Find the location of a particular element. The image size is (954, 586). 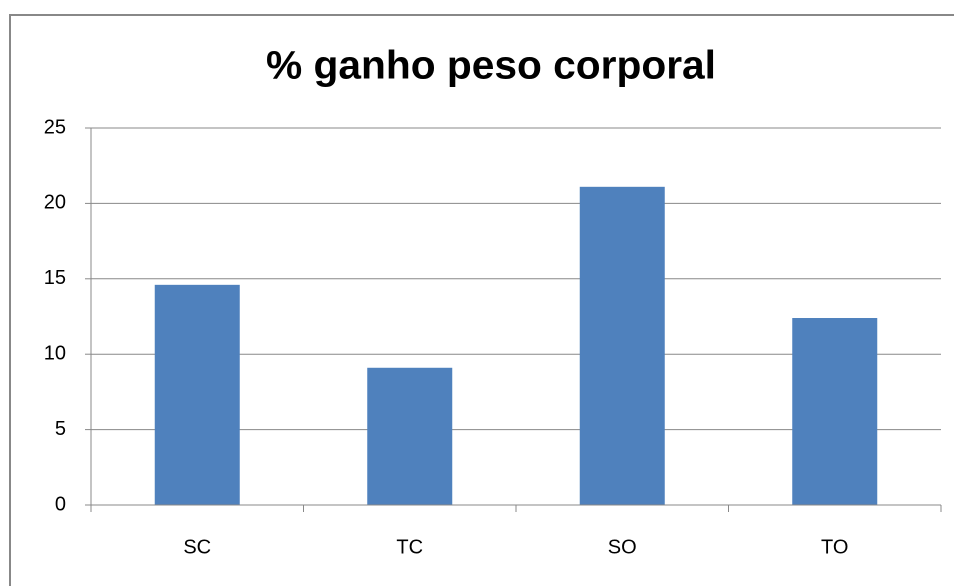

y-tick-label: 25 is located at coordinates (55, 127).